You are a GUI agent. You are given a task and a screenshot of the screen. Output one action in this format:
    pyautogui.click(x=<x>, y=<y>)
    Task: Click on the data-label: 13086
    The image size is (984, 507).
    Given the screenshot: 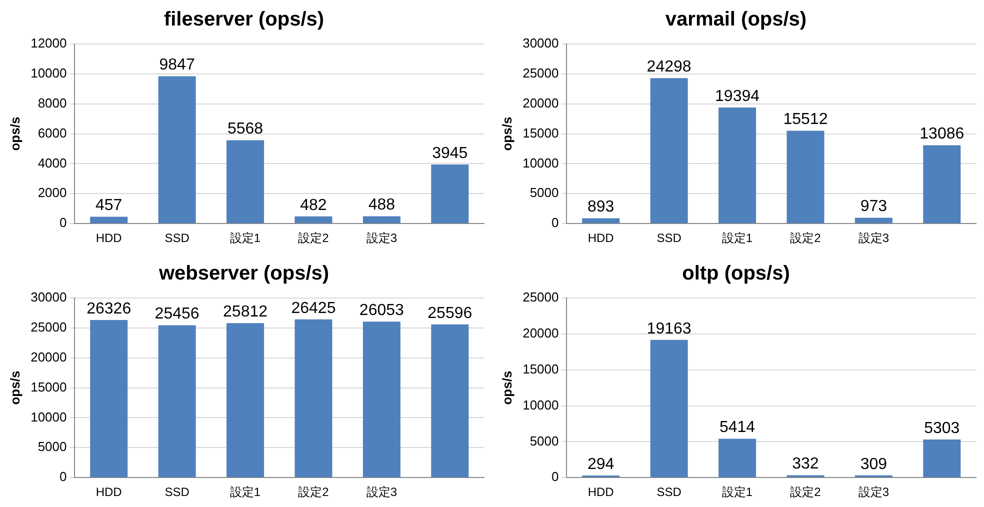 What is the action you would take?
    pyautogui.click(x=942, y=134)
    